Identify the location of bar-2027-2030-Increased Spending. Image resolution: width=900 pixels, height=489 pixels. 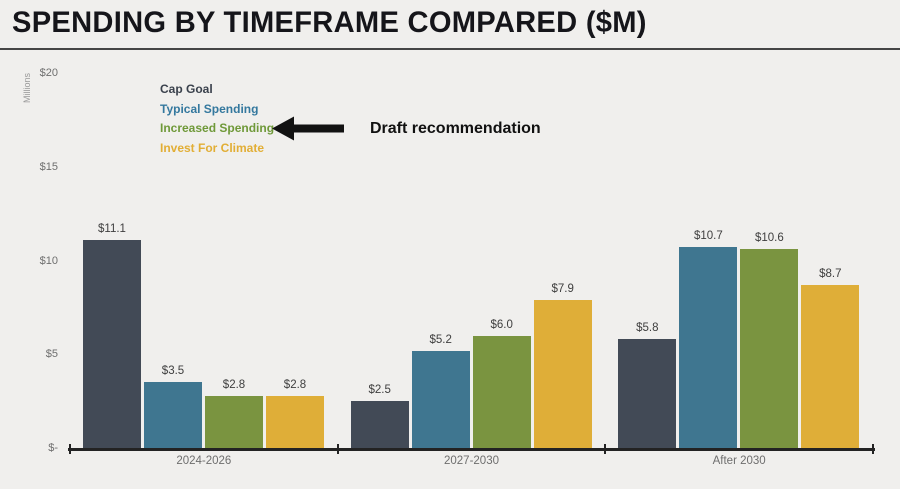
(501, 391).